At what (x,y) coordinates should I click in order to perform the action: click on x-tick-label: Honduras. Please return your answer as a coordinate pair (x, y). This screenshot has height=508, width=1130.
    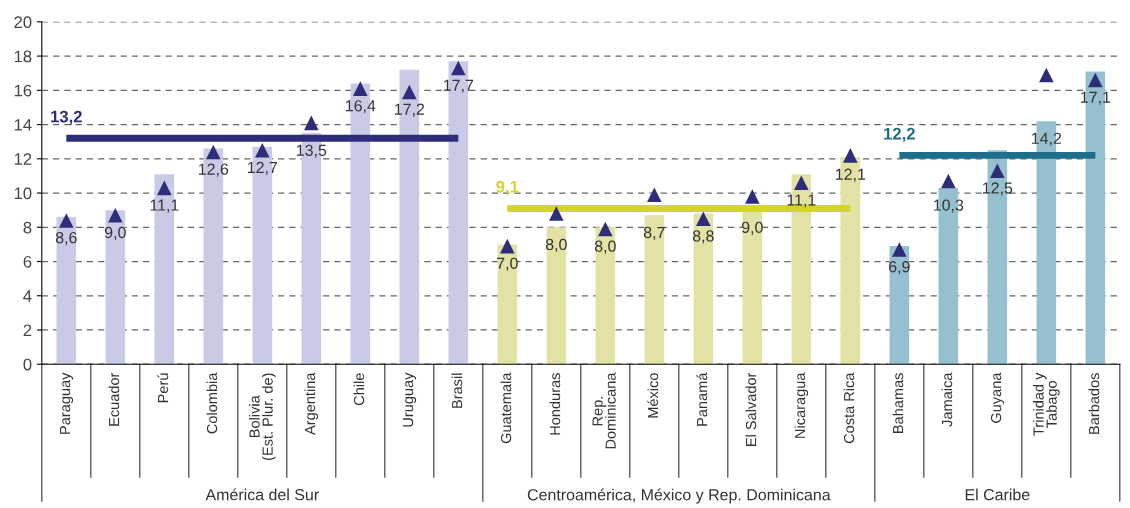
    Looking at the image, I should click on (555, 404).